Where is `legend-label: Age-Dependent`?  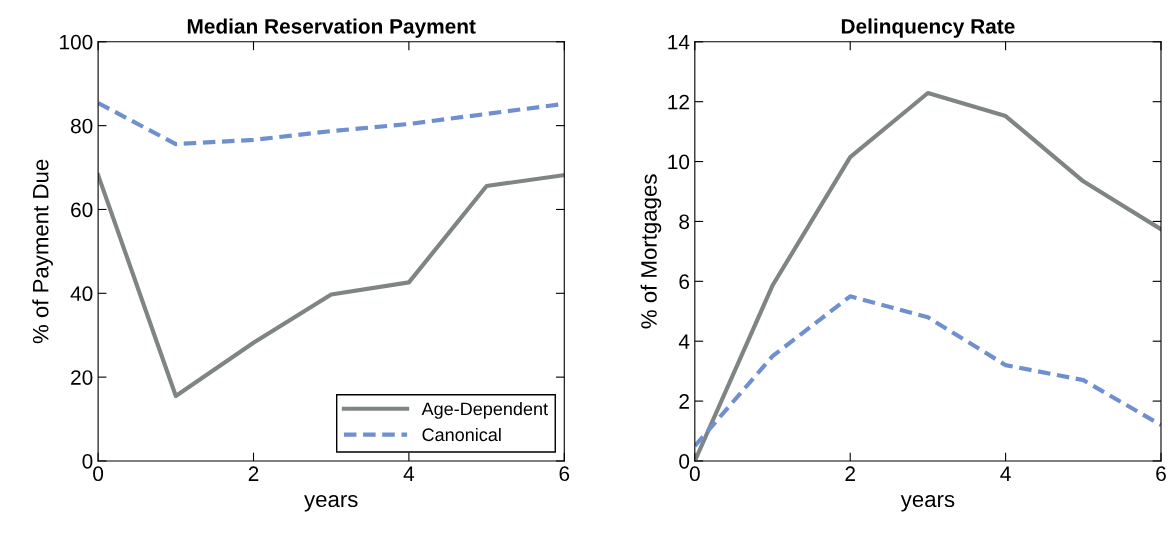 legend-label: Age-Dependent is located at coordinates (484, 410).